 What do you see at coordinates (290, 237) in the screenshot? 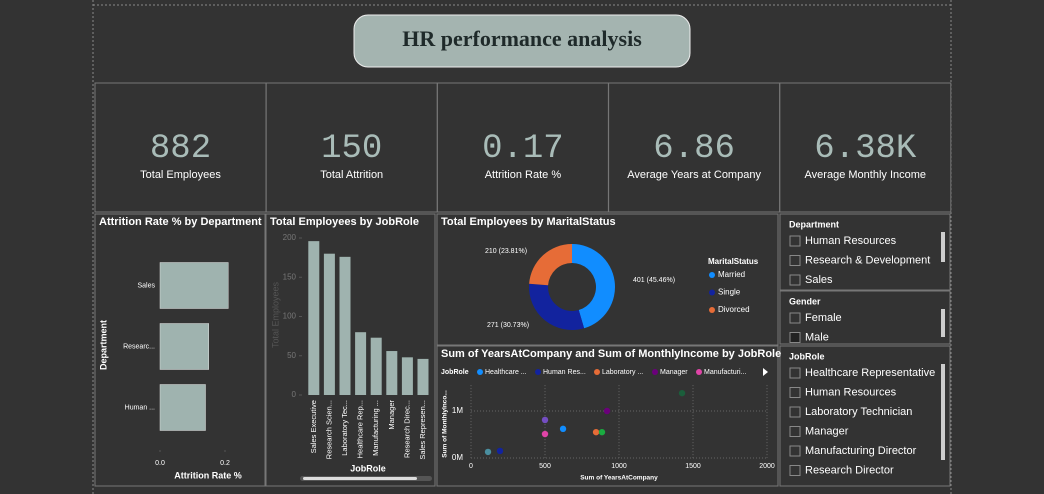
I see `y-tick-label: 200` at bounding box center [290, 237].